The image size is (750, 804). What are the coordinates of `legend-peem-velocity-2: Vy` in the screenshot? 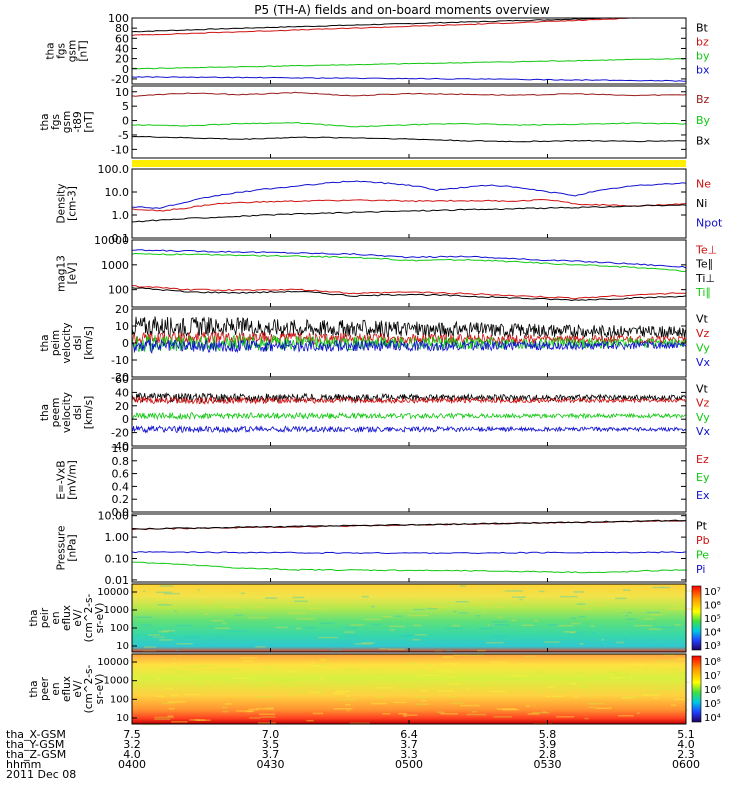 It's located at (703, 417).